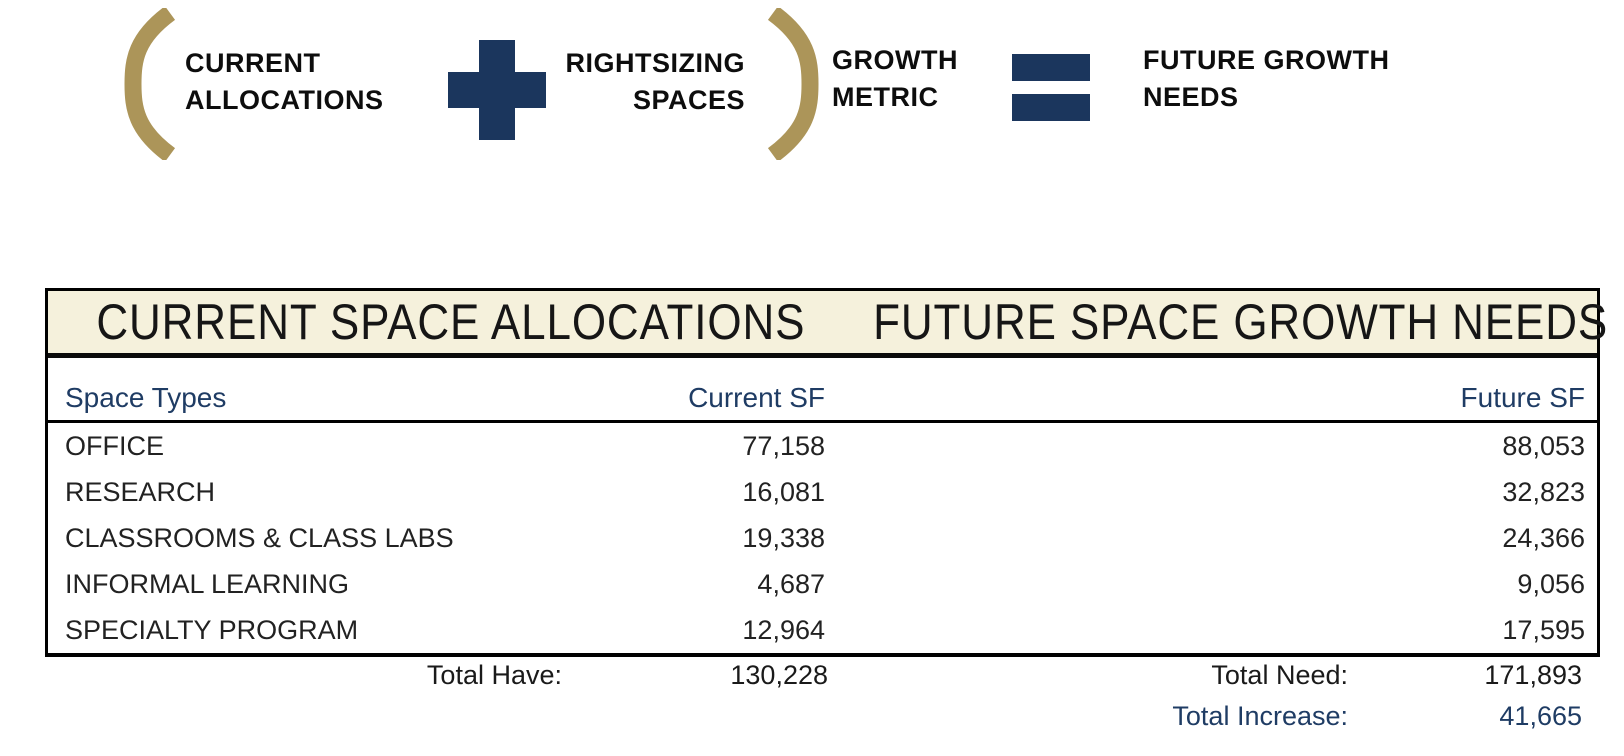  I want to click on equals-icon, so click(1051, 94).